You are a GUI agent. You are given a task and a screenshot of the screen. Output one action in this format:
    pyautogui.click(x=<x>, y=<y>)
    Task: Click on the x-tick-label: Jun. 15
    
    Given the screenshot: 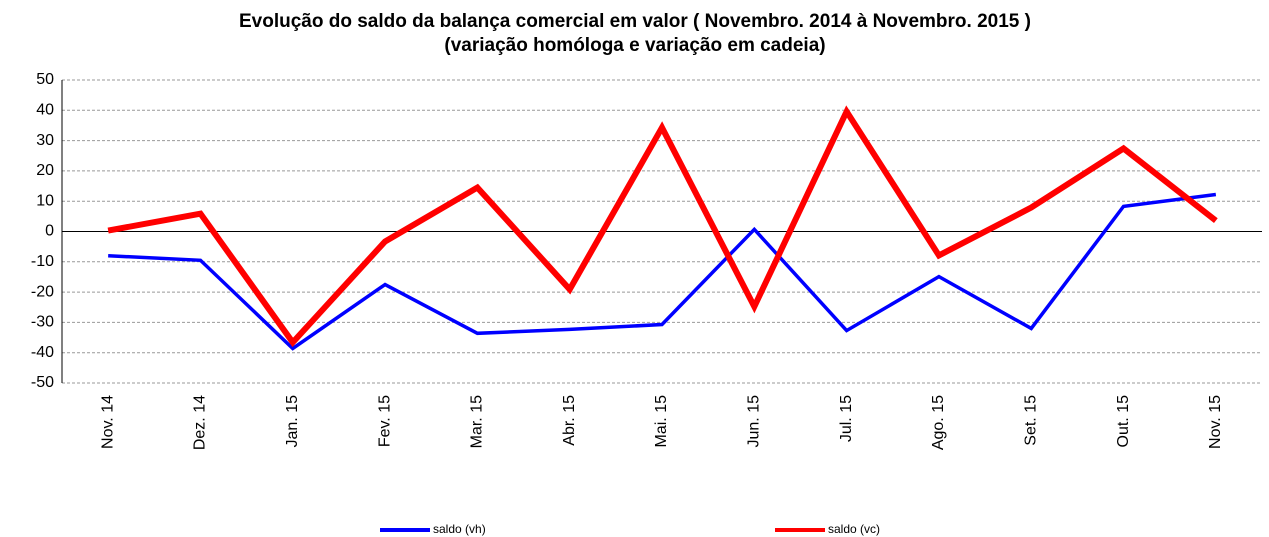 What is the action you would take?
    pyautogui.click(x=754, y=421)
    